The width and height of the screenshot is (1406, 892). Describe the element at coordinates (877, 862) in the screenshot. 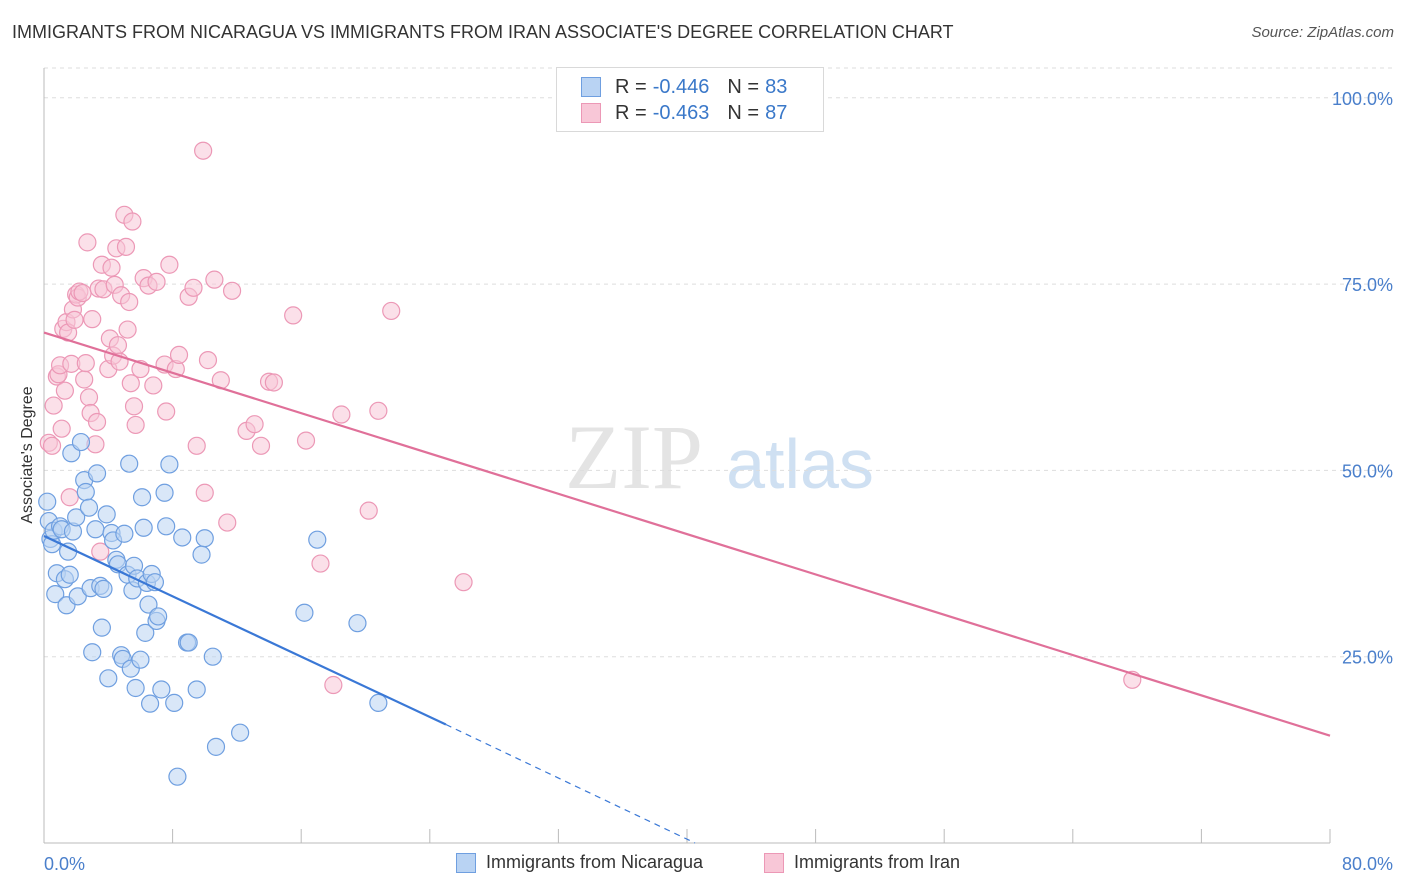

I see `series-label: Immigrants from Iran` at that location.